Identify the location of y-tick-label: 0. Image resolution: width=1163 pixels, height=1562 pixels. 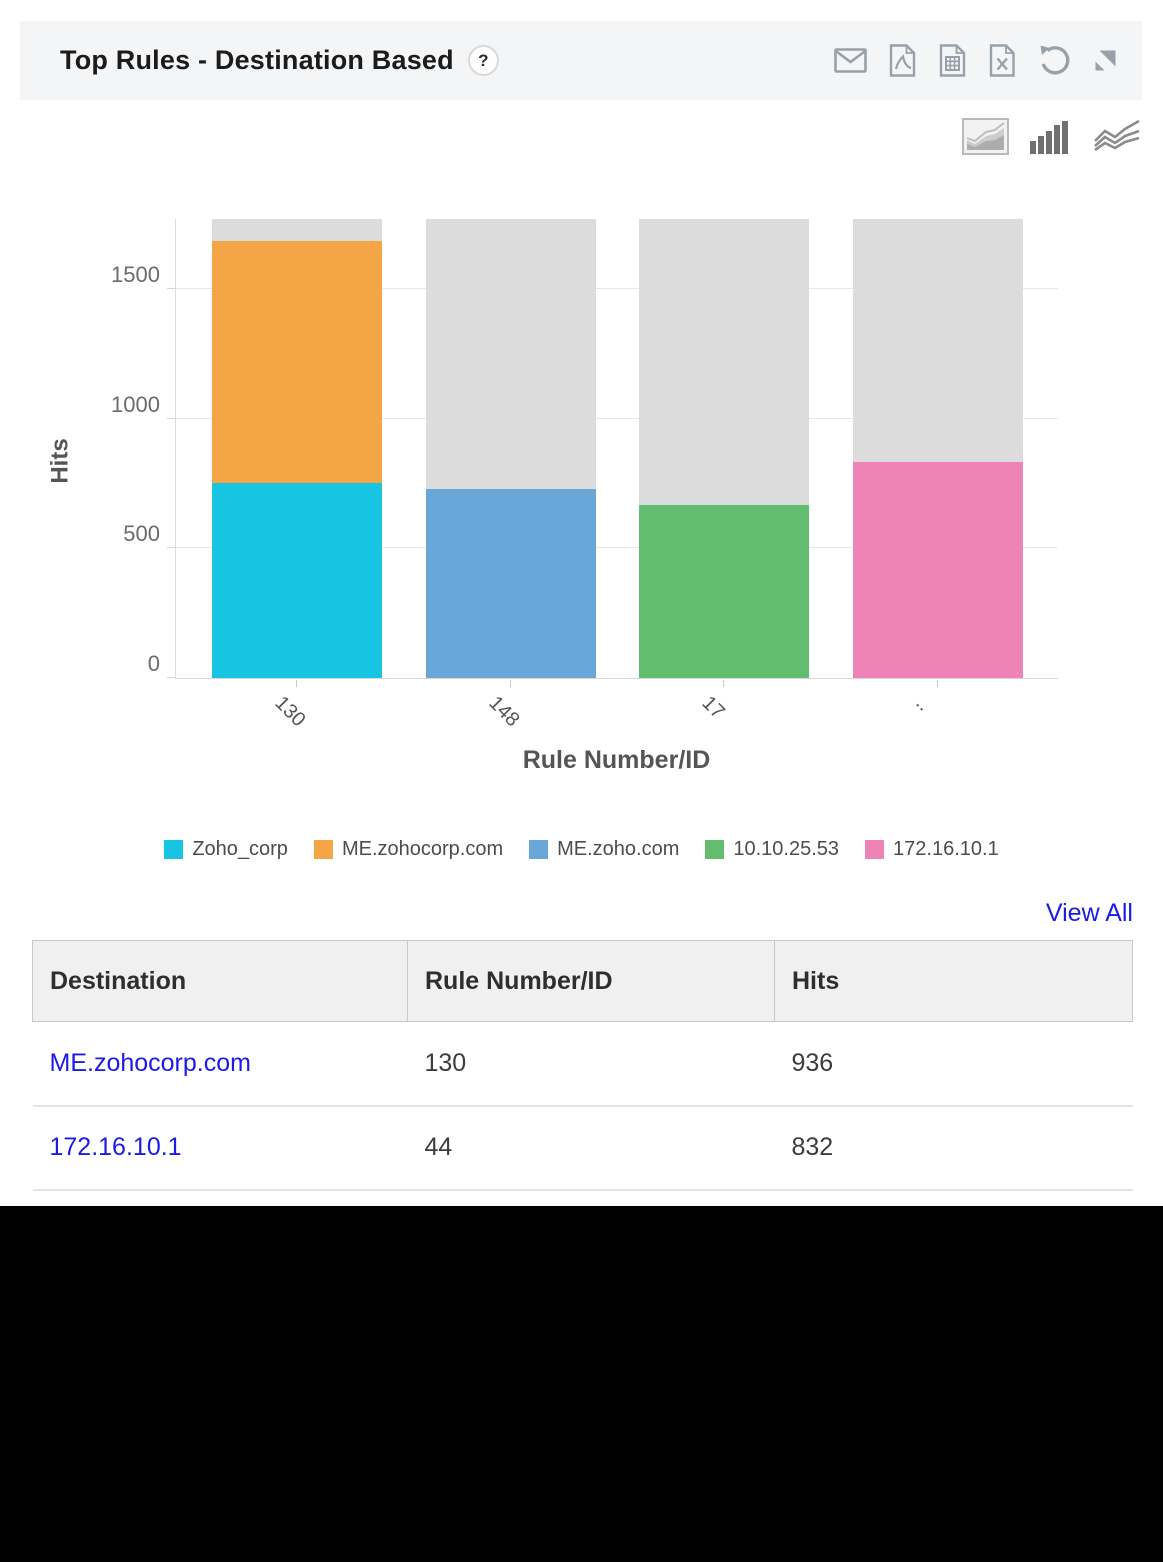
(153, 663).